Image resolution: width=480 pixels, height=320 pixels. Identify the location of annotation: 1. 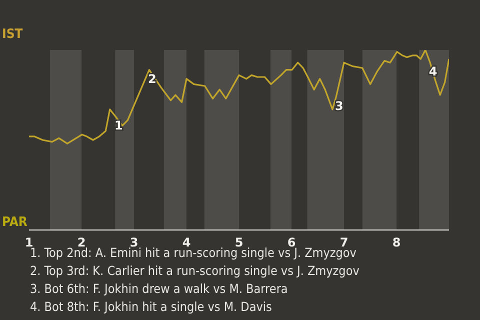
(118, 125).